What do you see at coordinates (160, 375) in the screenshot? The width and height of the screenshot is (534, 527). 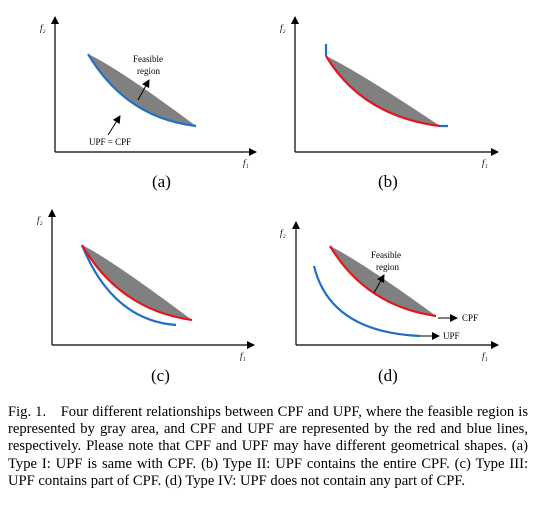 I see `panel-c-label: (c)` at bounding box center [160, 375].